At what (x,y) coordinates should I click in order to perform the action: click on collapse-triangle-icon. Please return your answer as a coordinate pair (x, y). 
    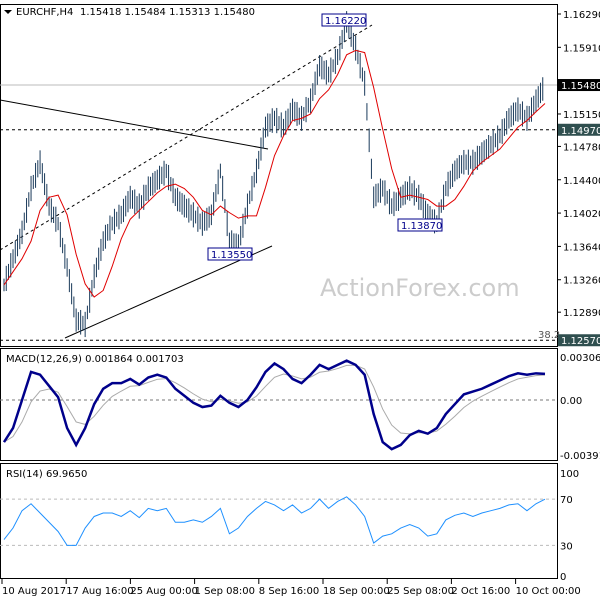
    Looking at the image, I should click on (8, 12).